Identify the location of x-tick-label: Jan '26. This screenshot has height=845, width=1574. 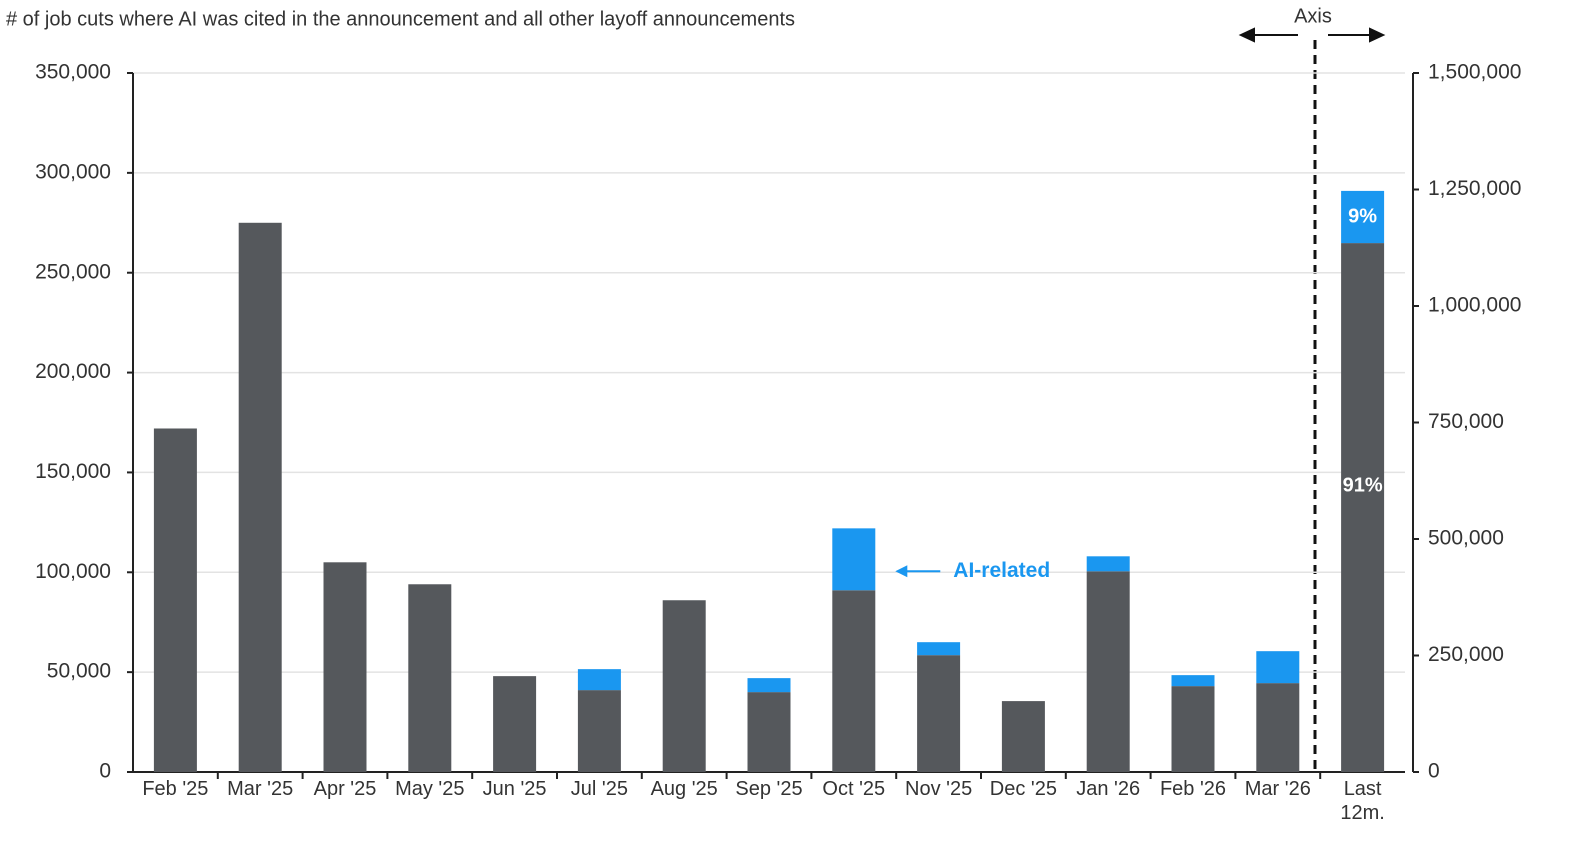
(1108, 789).